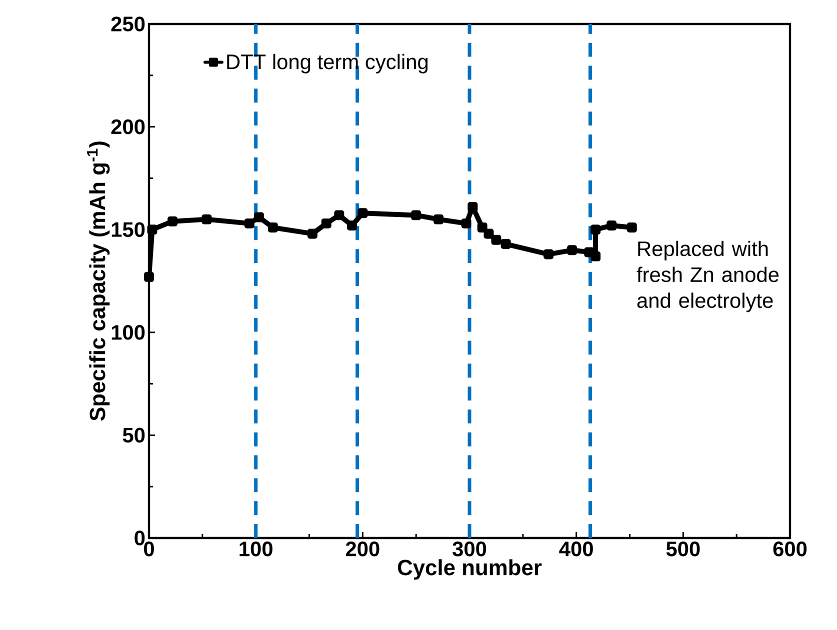  I want to click on y-tick-label: 200, so click(128, 126).